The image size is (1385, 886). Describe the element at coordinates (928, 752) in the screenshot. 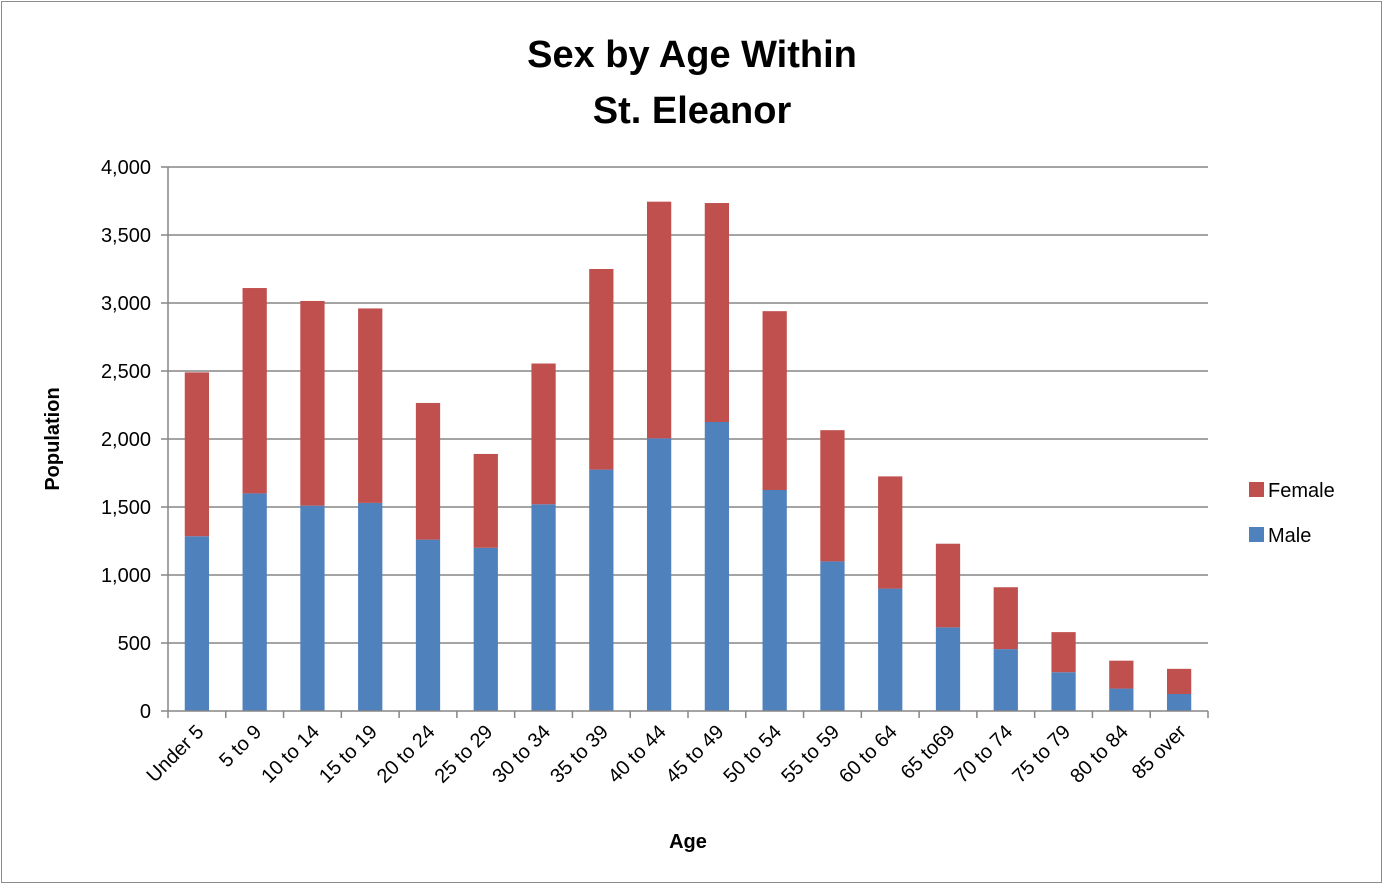

I see `x-tick-label: 65 to69` at that location.